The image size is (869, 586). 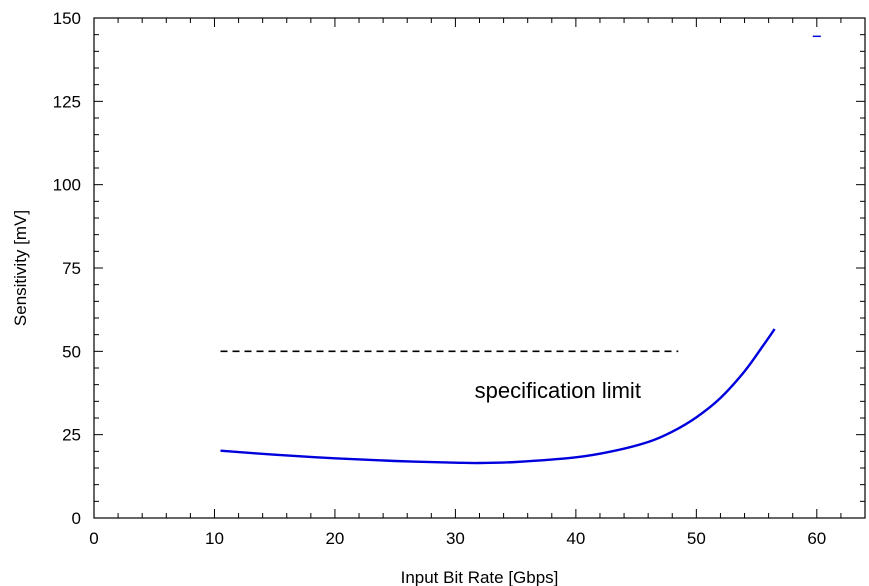 I want to click on y-tick-label: 25, so click(x=71, y=435).